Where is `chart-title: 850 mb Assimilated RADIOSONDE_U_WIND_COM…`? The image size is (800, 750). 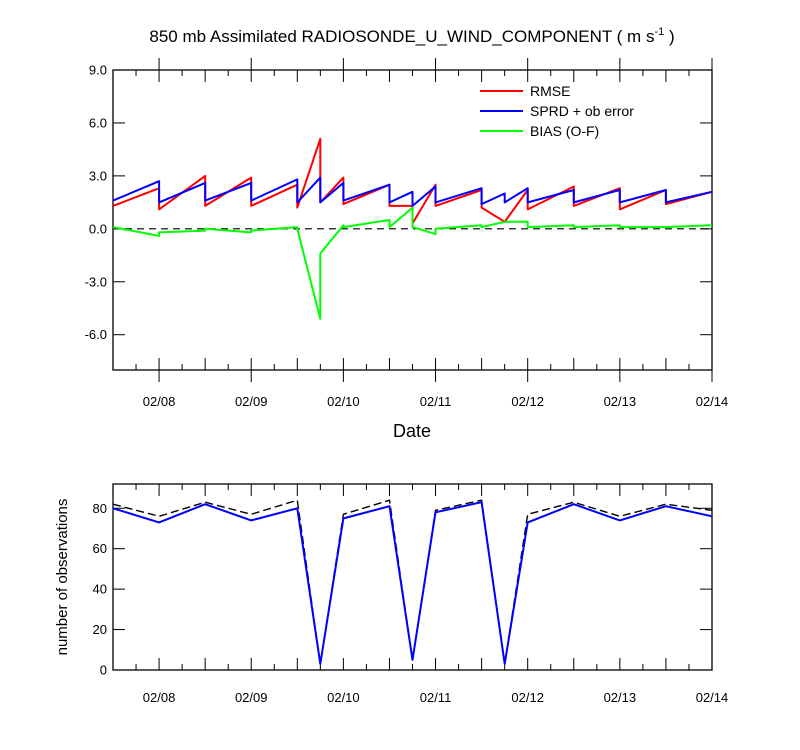 chart-title: 850 mb Assimilated RADIOSONDE_U_WIND_COM… is located at coordinates (411, 36).